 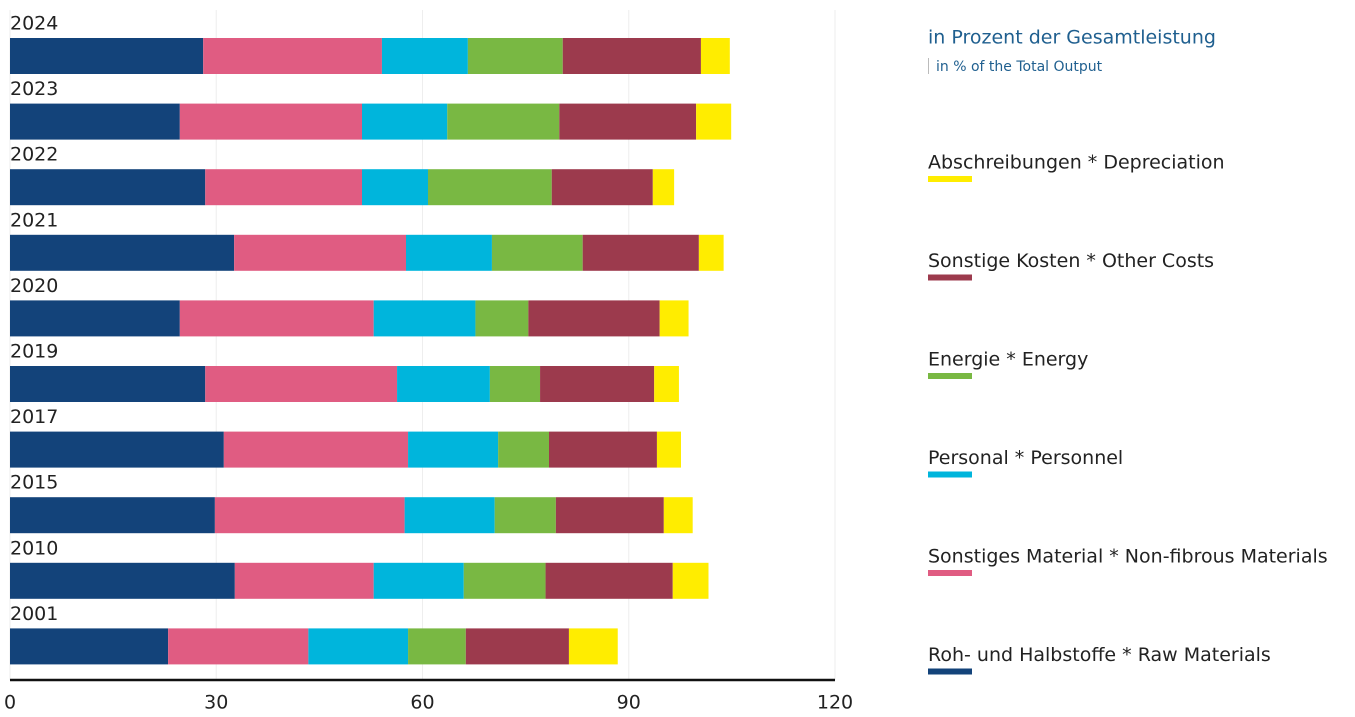 I want to click on y-tick-label: 2010, so click(x=34, y=548).